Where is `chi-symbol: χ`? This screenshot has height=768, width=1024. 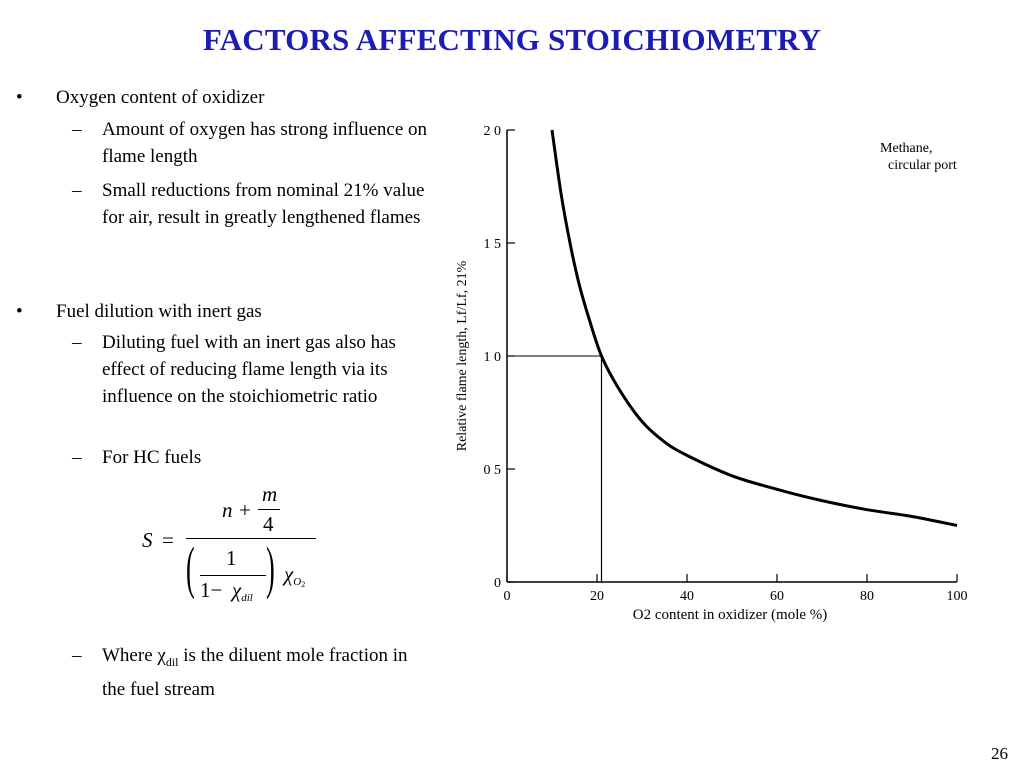
chi-symbol: χ is located at coordinates (161, 655).